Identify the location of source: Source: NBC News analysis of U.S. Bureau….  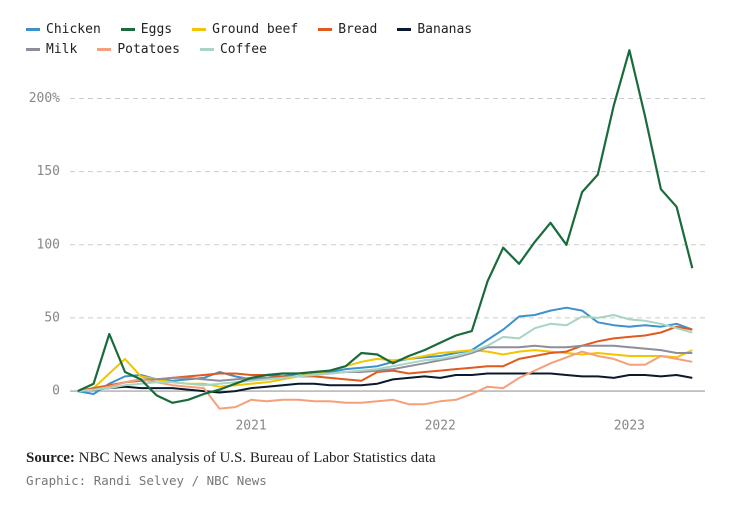
(231, 458).